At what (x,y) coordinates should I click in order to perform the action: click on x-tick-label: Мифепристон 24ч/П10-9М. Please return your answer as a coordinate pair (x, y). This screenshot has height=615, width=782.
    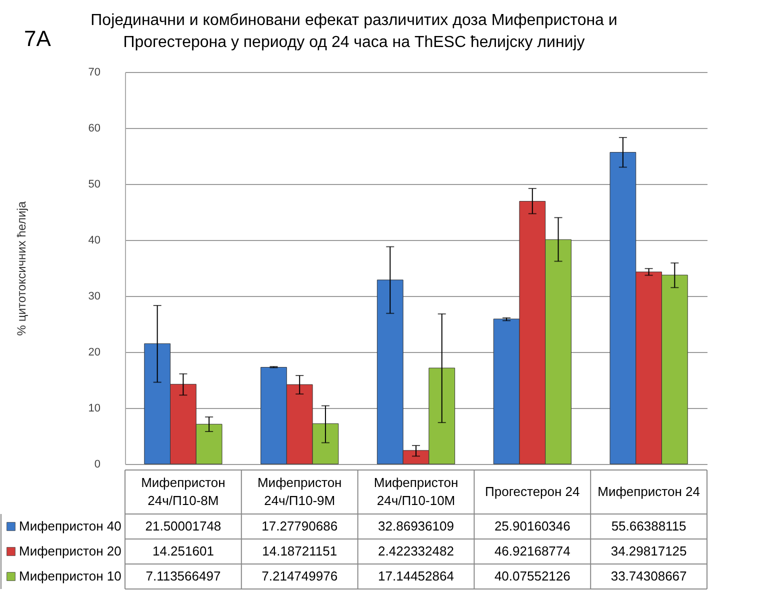
    Looking at the image, I should click on (299, 491).